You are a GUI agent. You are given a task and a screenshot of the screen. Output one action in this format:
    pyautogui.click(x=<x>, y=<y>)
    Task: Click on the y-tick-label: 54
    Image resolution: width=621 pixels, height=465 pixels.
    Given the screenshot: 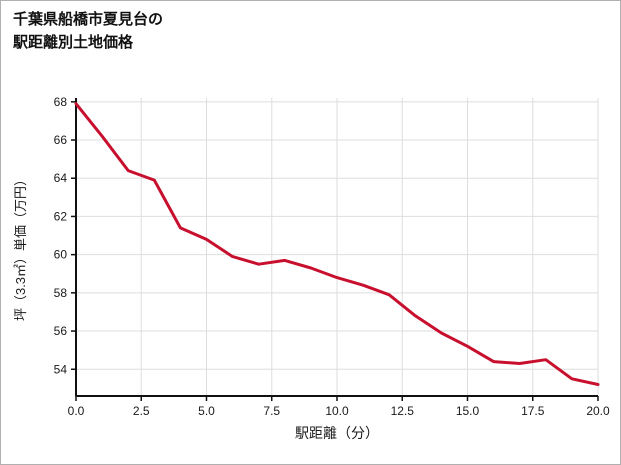 What is the action you would take?
    pyautogui.click(x=61, y=369)
    